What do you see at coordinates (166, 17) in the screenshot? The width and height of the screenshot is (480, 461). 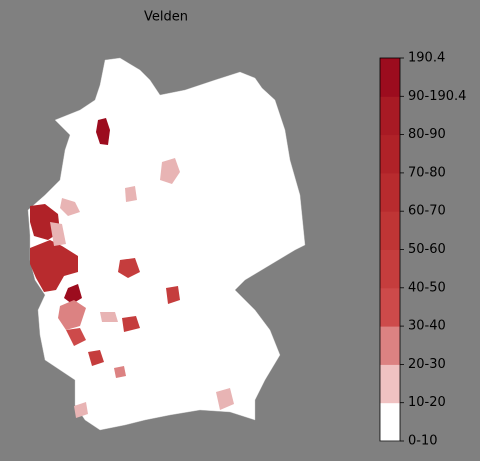 I see `map-title: Velden` at bounding box center [166, 17].